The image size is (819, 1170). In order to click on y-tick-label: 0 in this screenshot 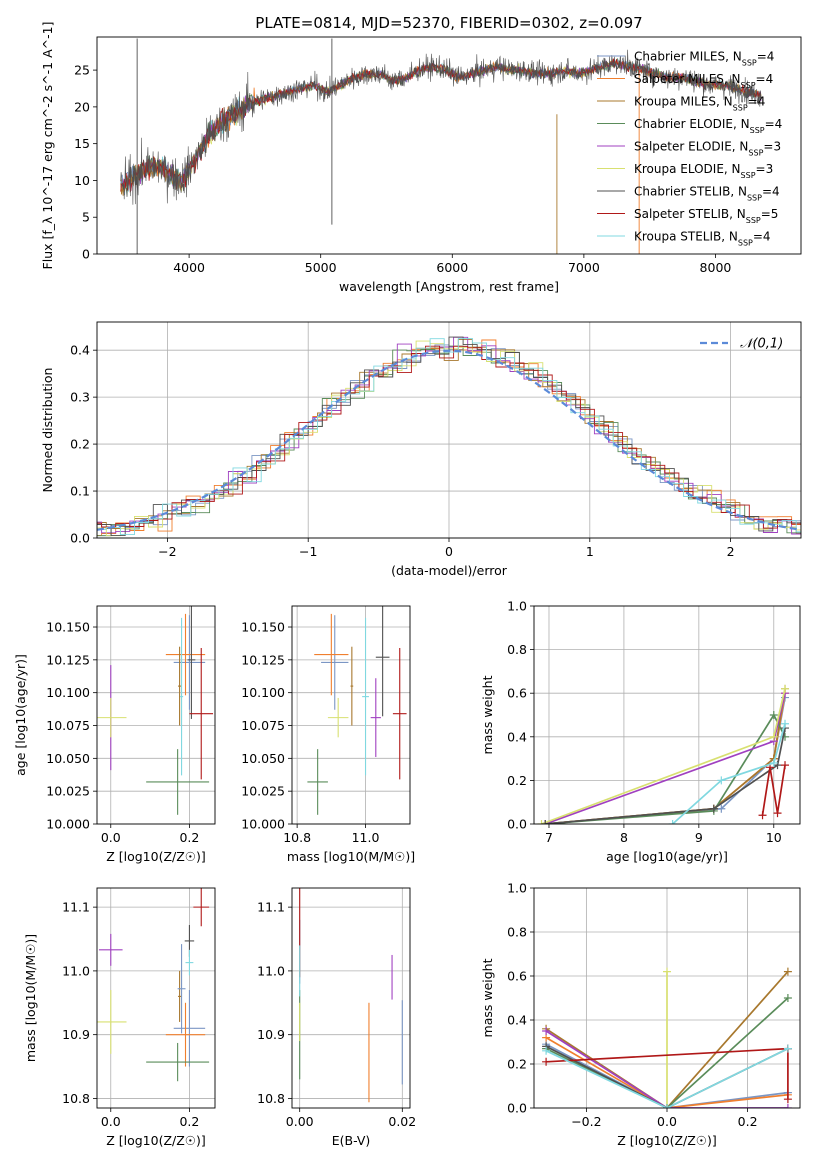, I will do `click(86, 254)`.